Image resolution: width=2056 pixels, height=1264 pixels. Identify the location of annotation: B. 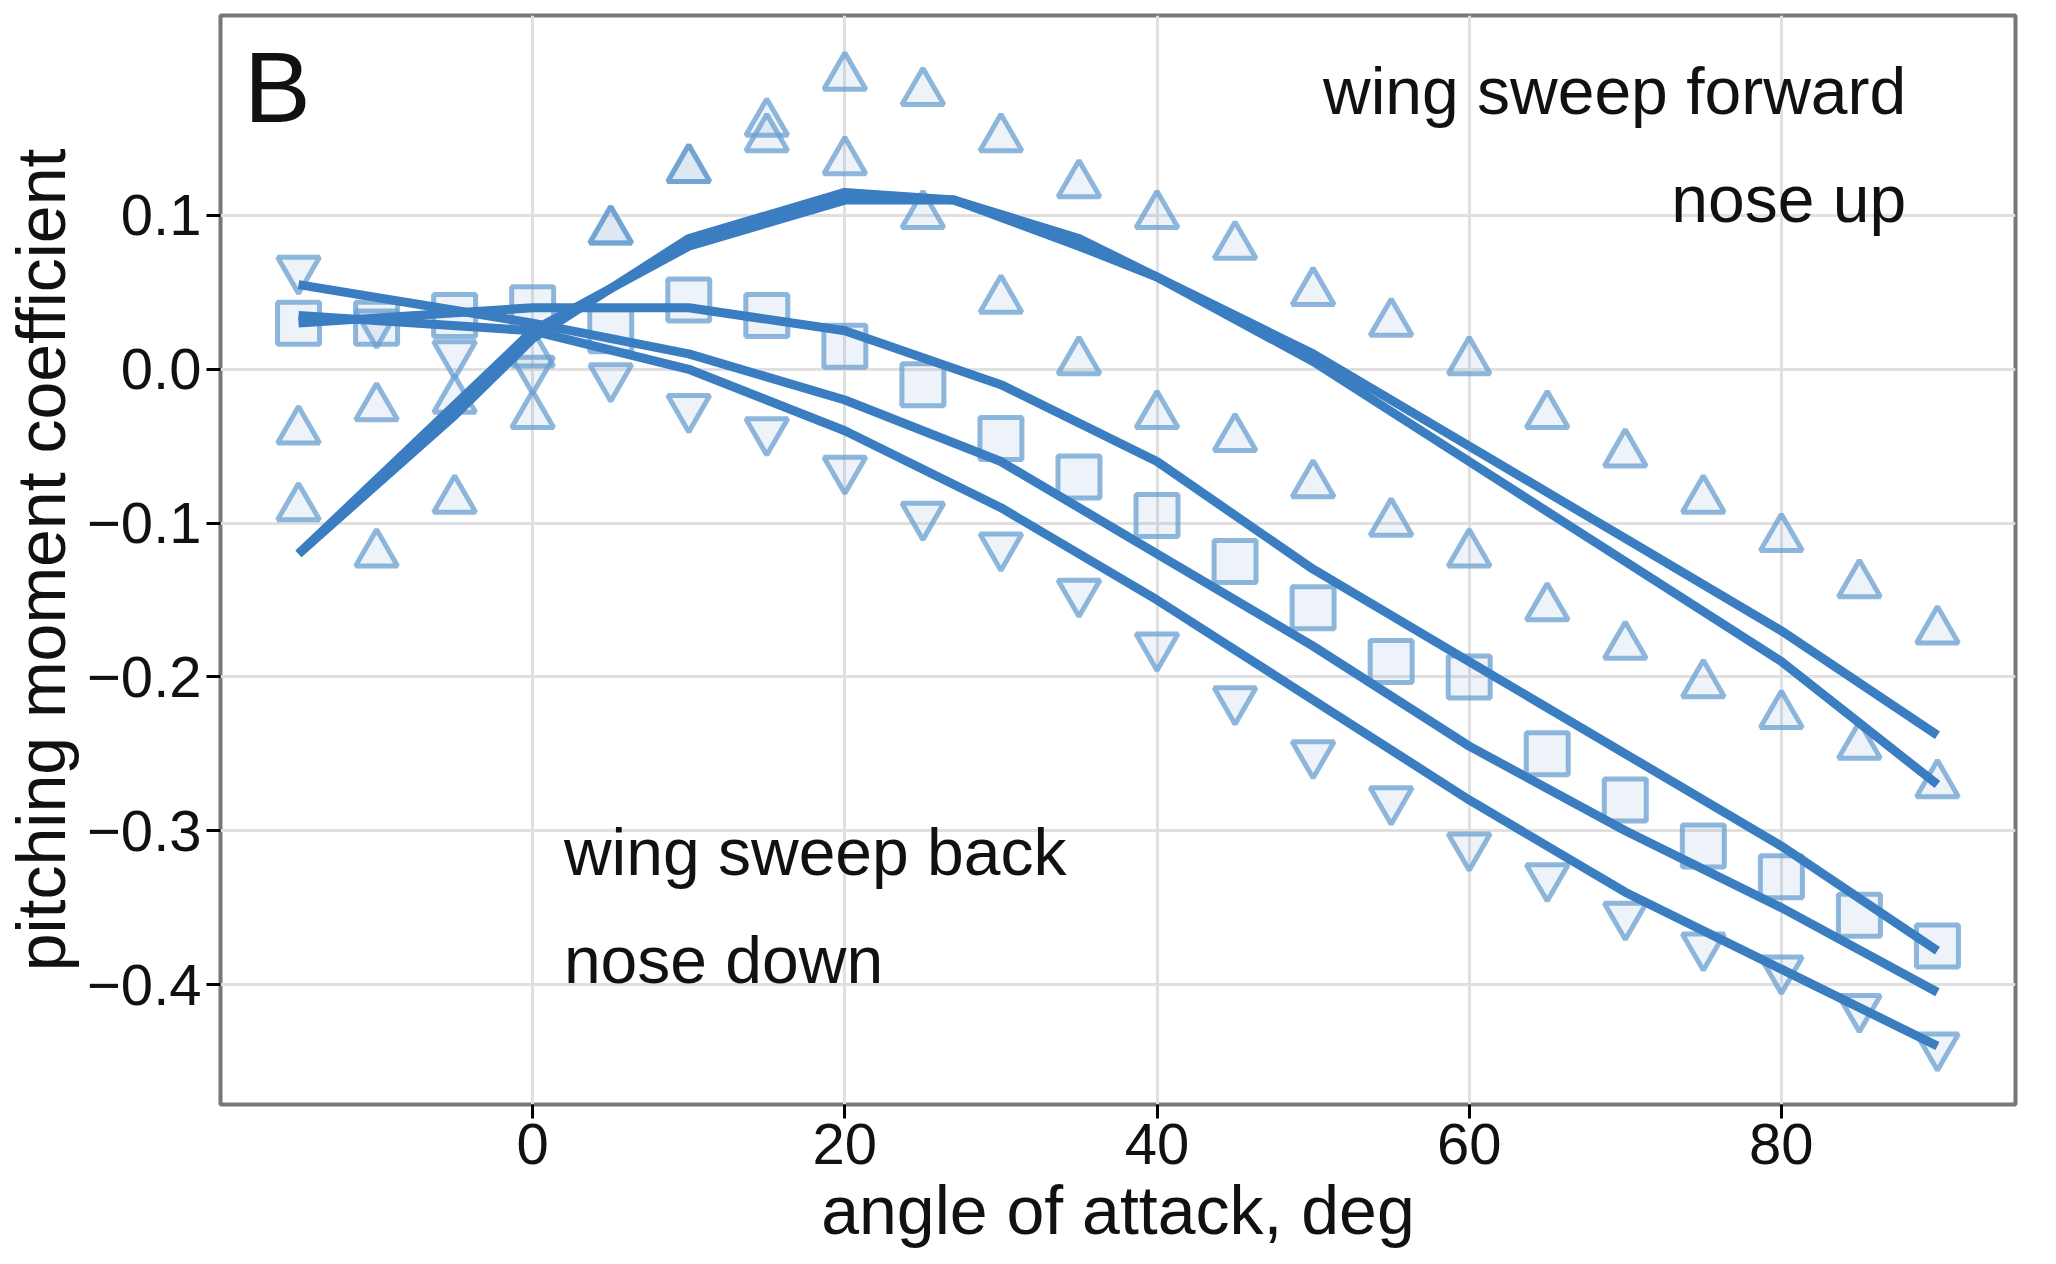
(277, 86).